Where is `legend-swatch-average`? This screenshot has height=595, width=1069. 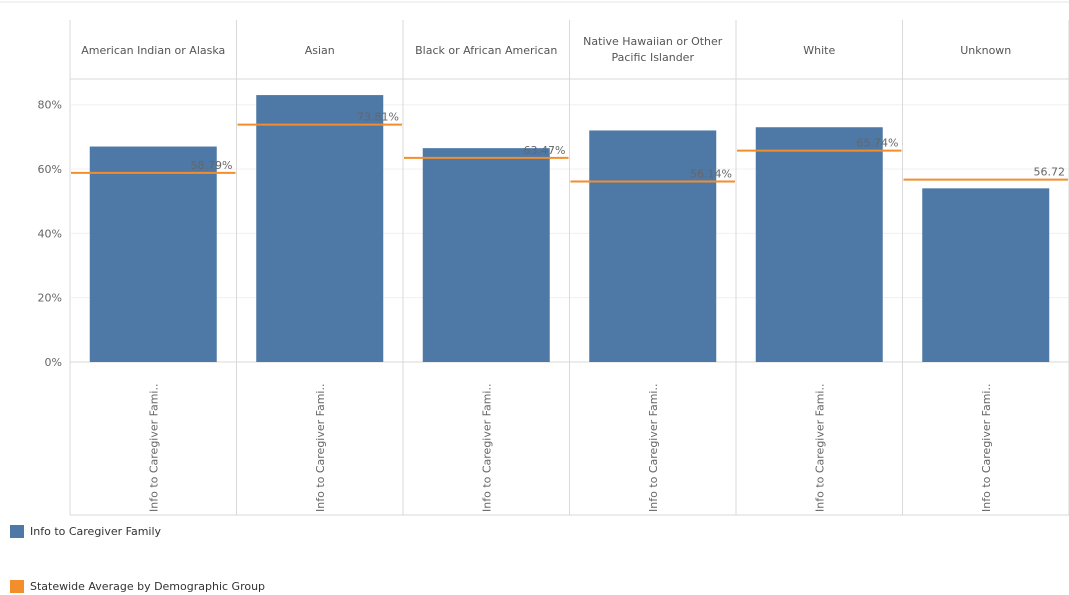
legend-swatch-average is located at coordinates (17, 586).